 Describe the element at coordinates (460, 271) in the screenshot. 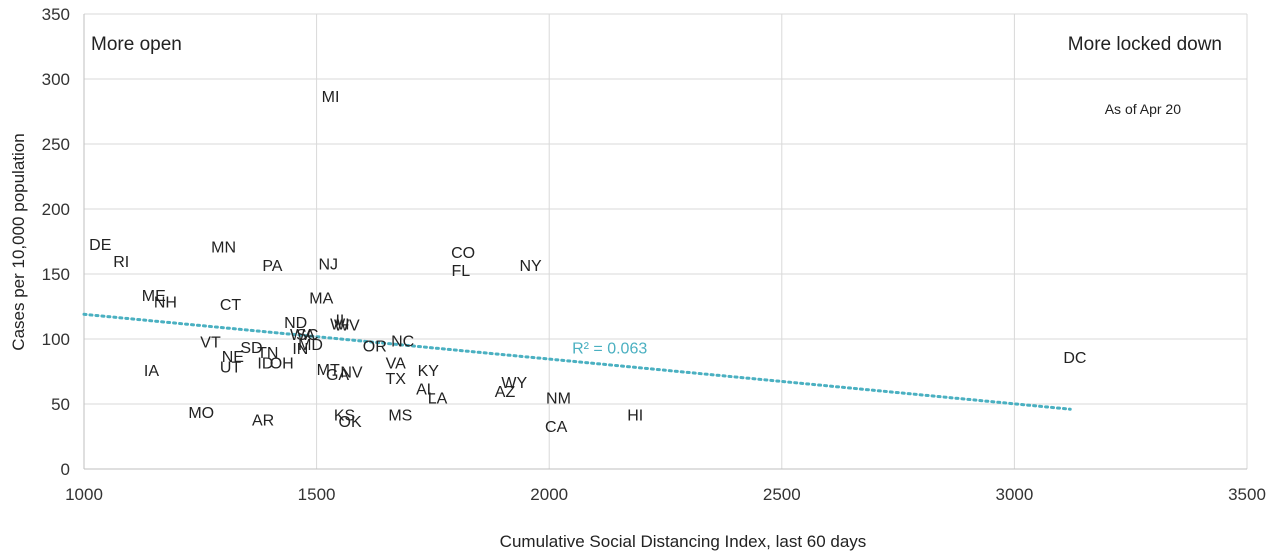

I see `point-label-fl: FL` at that location.